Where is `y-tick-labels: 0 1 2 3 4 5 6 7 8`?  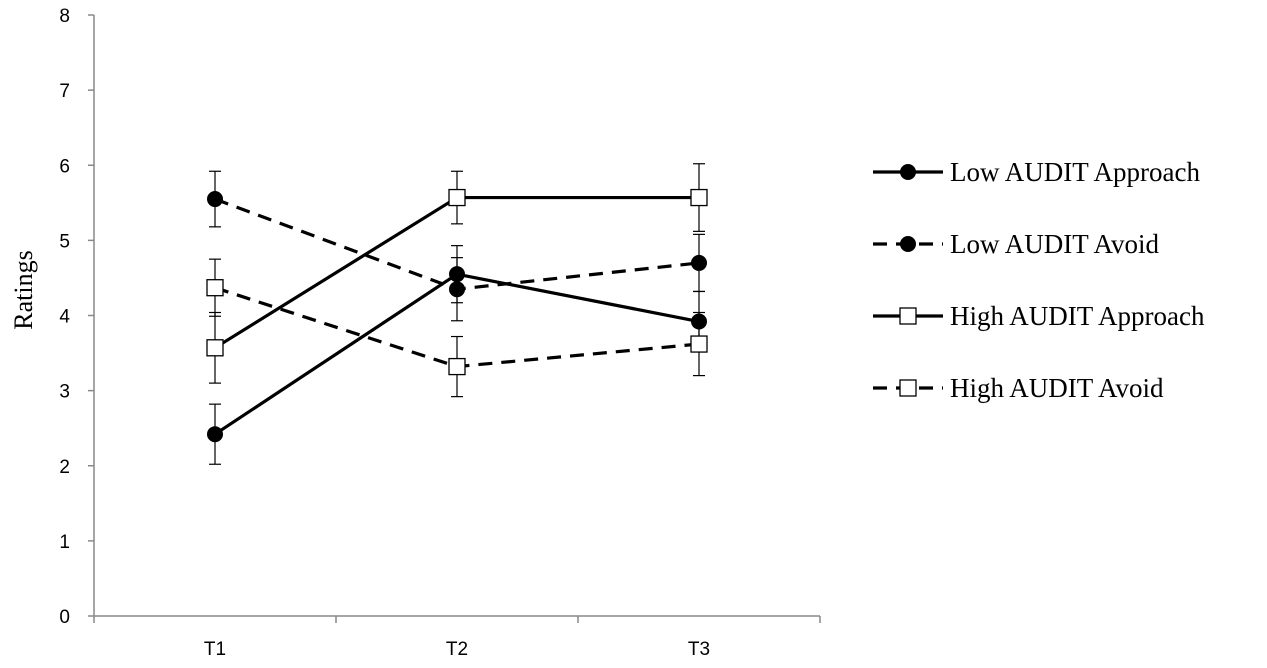
y-tick-labels: 0 1 2 3 4 5 6 7 8 is located at coordinates (64, 317).